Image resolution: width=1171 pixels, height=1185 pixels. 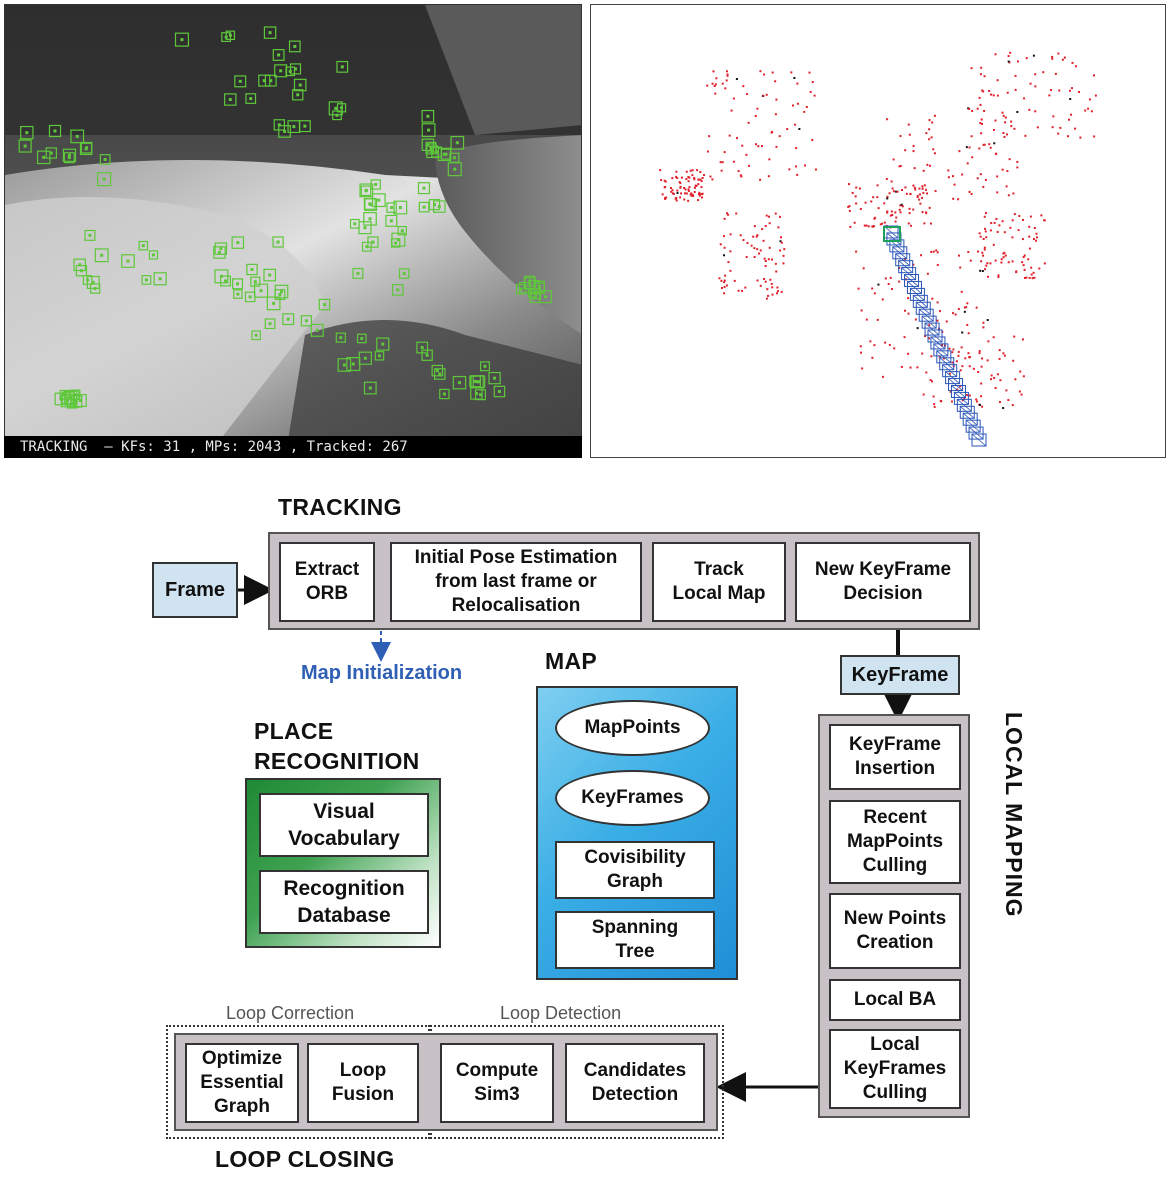 I want to click on covisibility-graph-box: Covisibility Graph, so click(x=635, y=870).